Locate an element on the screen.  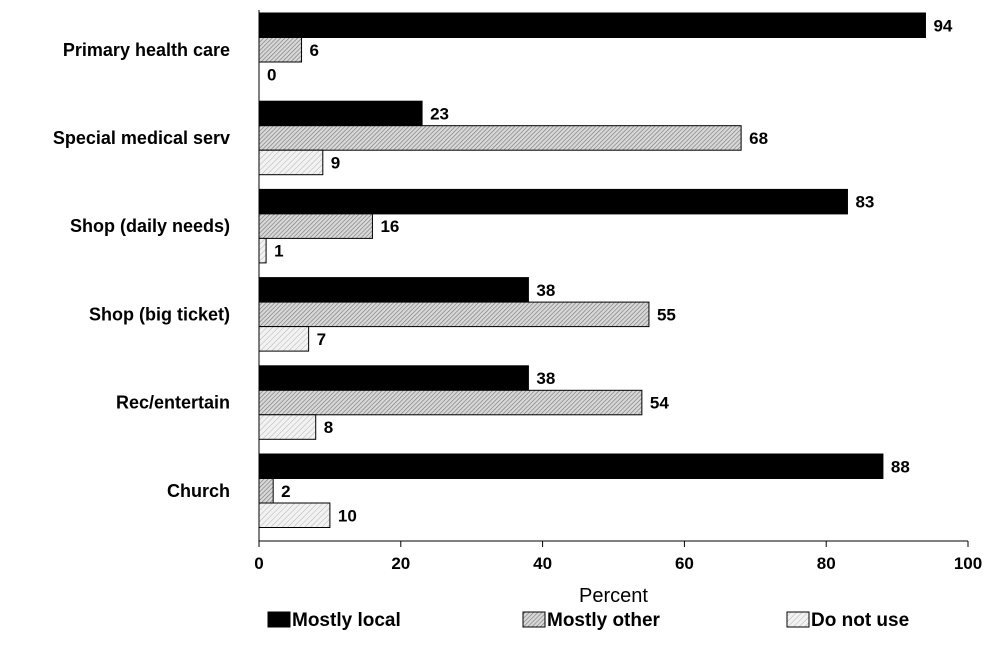
data-label: 68 is located at coordinates (758, 138).